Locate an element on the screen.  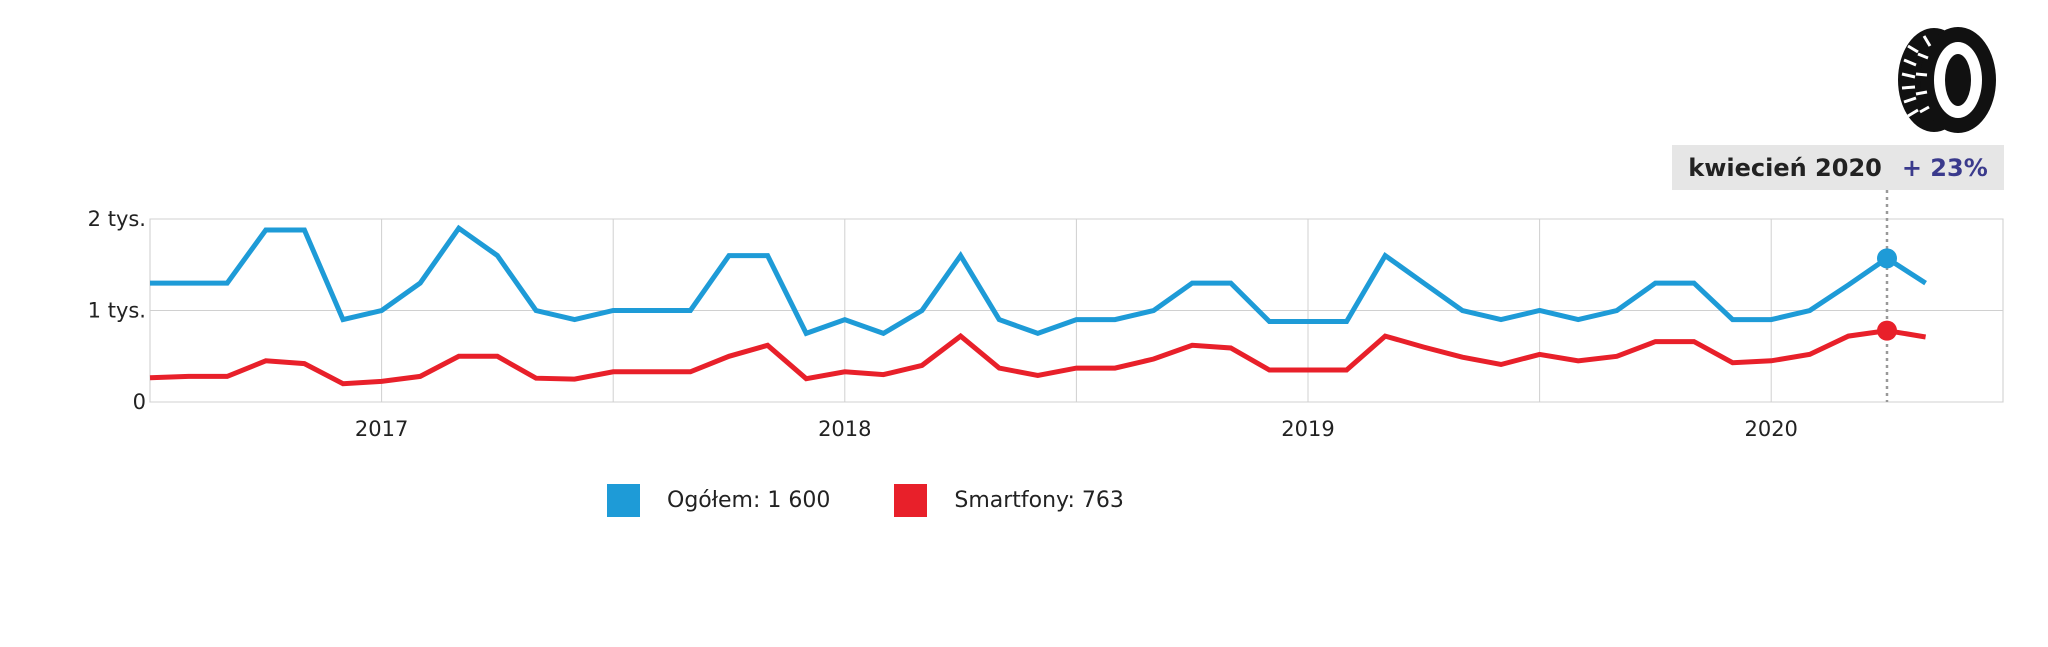
chart-legend: Ogółem: 1 600 Smartfony: 763 is located at coordinates (897, 500).